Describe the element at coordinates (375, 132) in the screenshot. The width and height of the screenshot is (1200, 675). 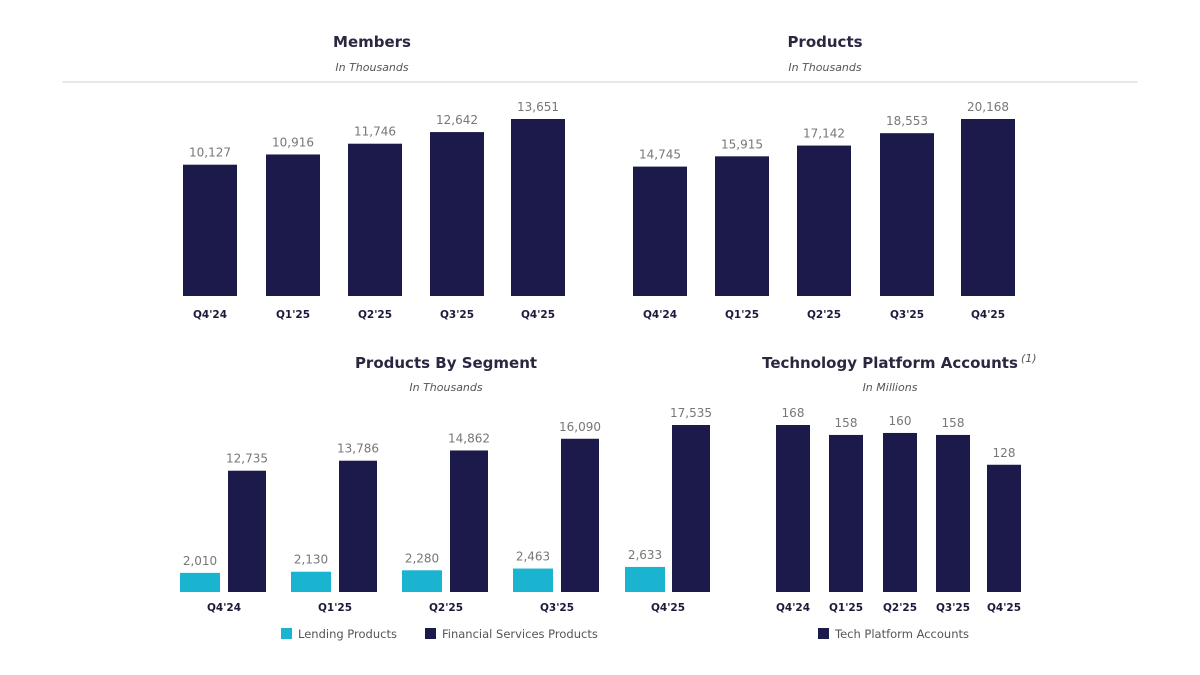
I see `data-label: 11,746` at that location.